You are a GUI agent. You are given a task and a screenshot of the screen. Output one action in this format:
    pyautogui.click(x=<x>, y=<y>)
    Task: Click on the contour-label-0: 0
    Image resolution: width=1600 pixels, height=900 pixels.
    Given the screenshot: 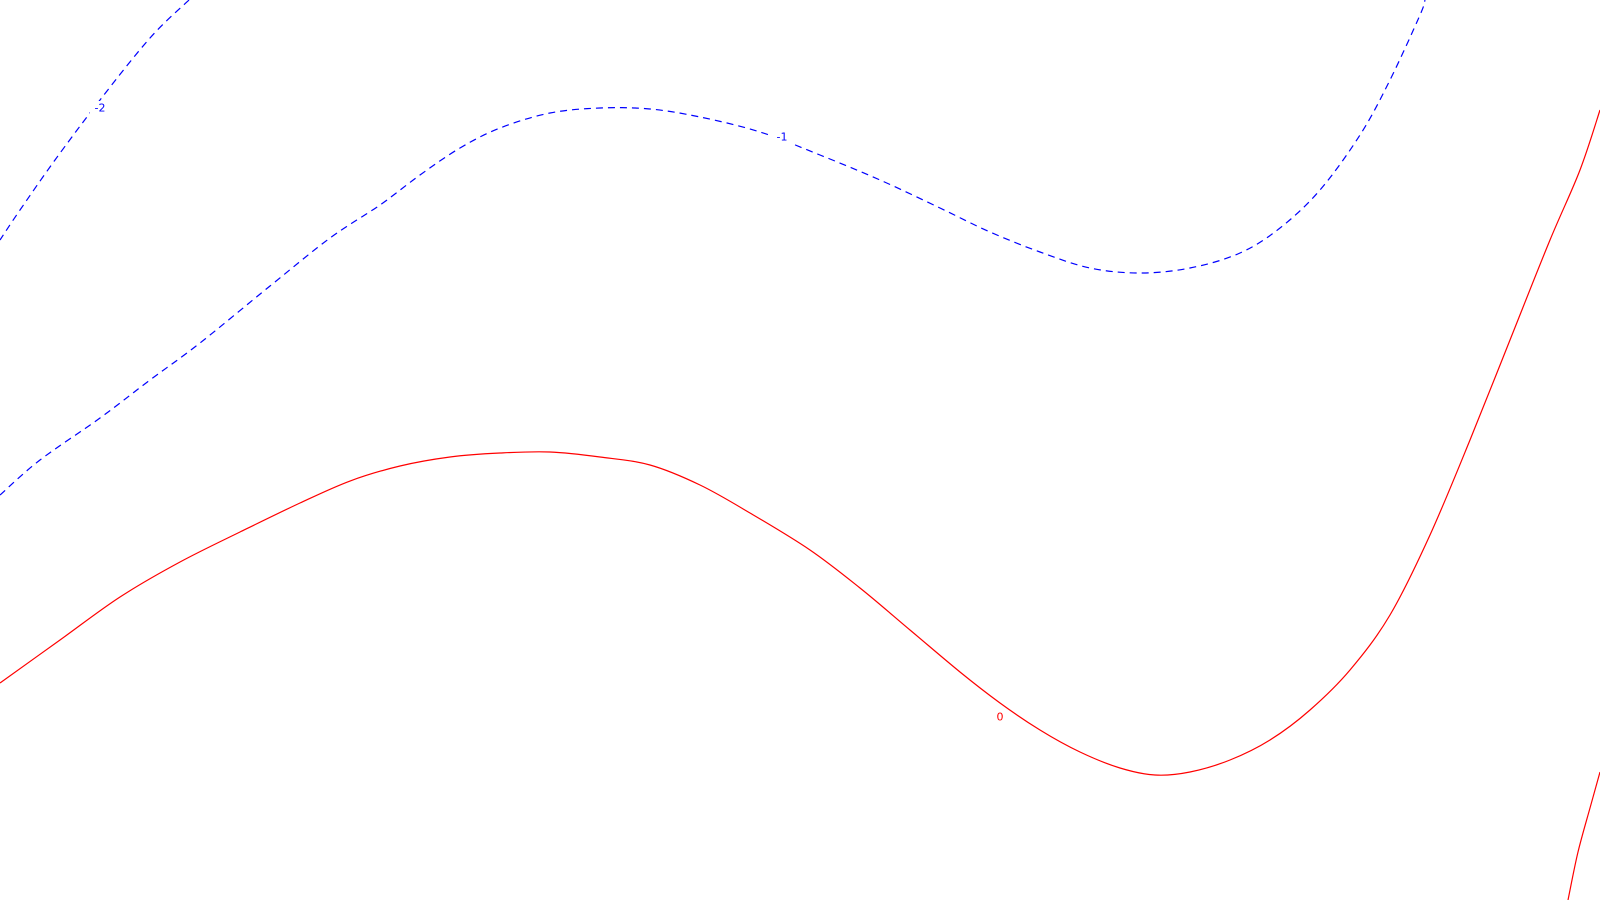 What is the action you would take?
    pyautogui.click(x=1000, y=717)
    